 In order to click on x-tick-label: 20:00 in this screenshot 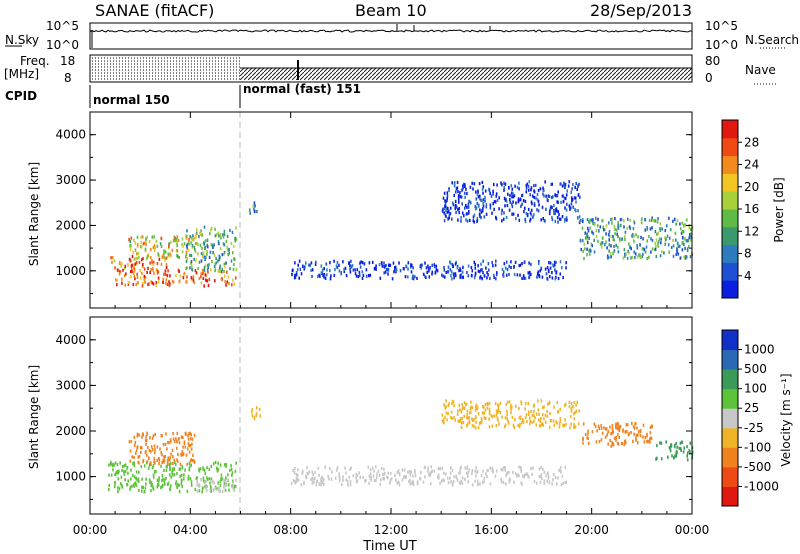, I will do `click(591, 530)`.